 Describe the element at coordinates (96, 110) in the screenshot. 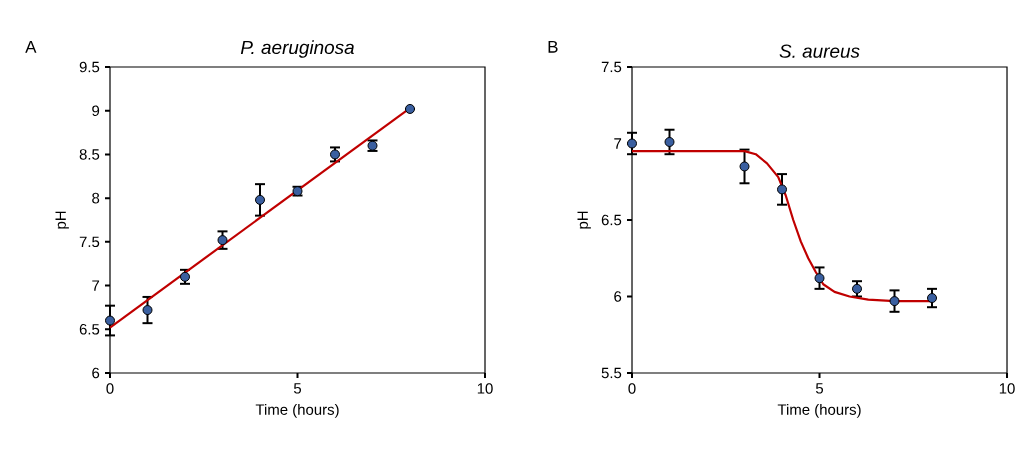

I see `y-tick-label: 9` at that location.